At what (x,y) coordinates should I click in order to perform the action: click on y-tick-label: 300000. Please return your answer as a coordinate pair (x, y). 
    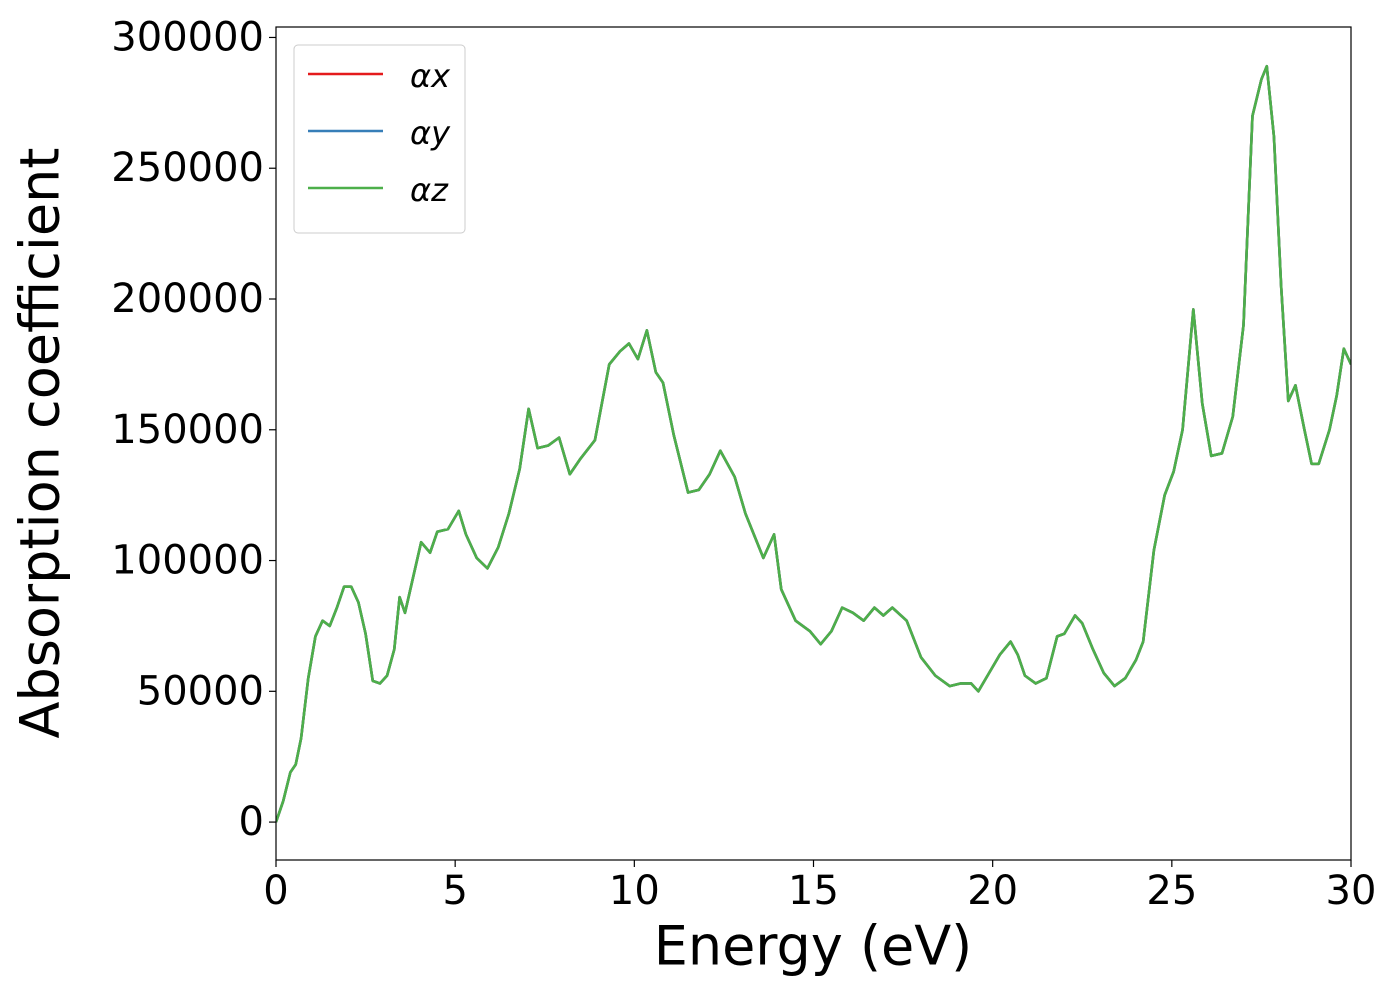
    Looking at the image, I should click on (187, 37).